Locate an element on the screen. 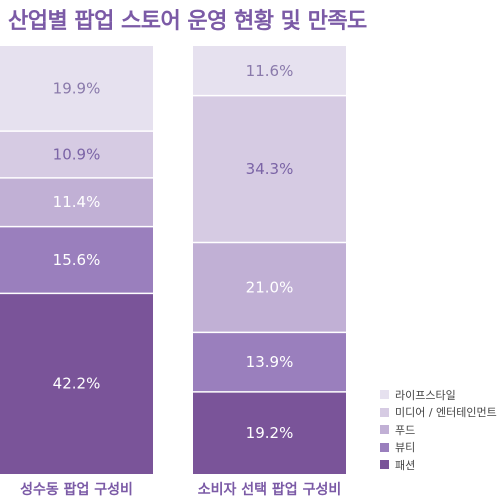 This screenshot has height=498, width=500. data-label: 11.6% is located at coordinates (270, 71).